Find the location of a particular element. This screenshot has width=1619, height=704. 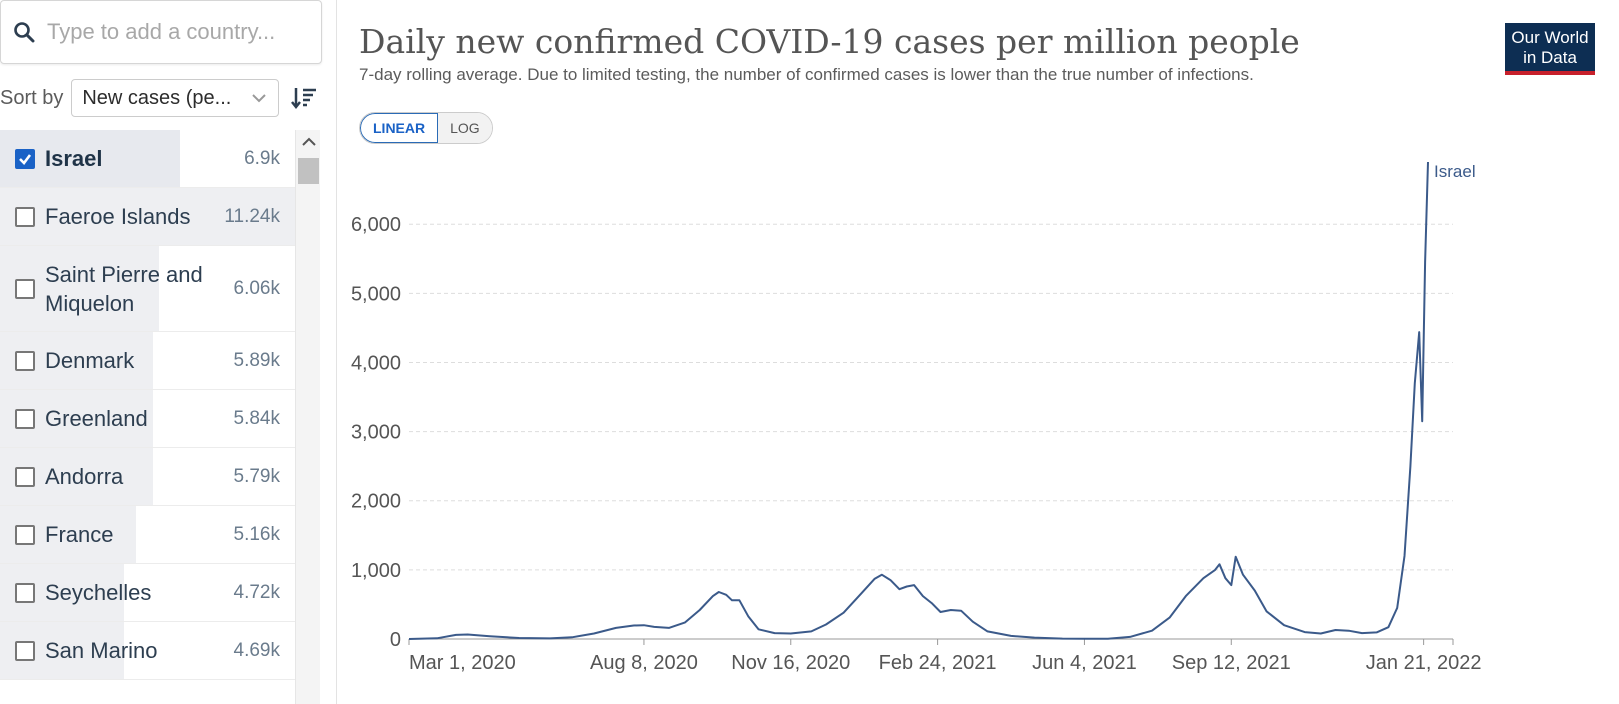

y-tick-label: 4,000 is located at coordinates (376, 363).